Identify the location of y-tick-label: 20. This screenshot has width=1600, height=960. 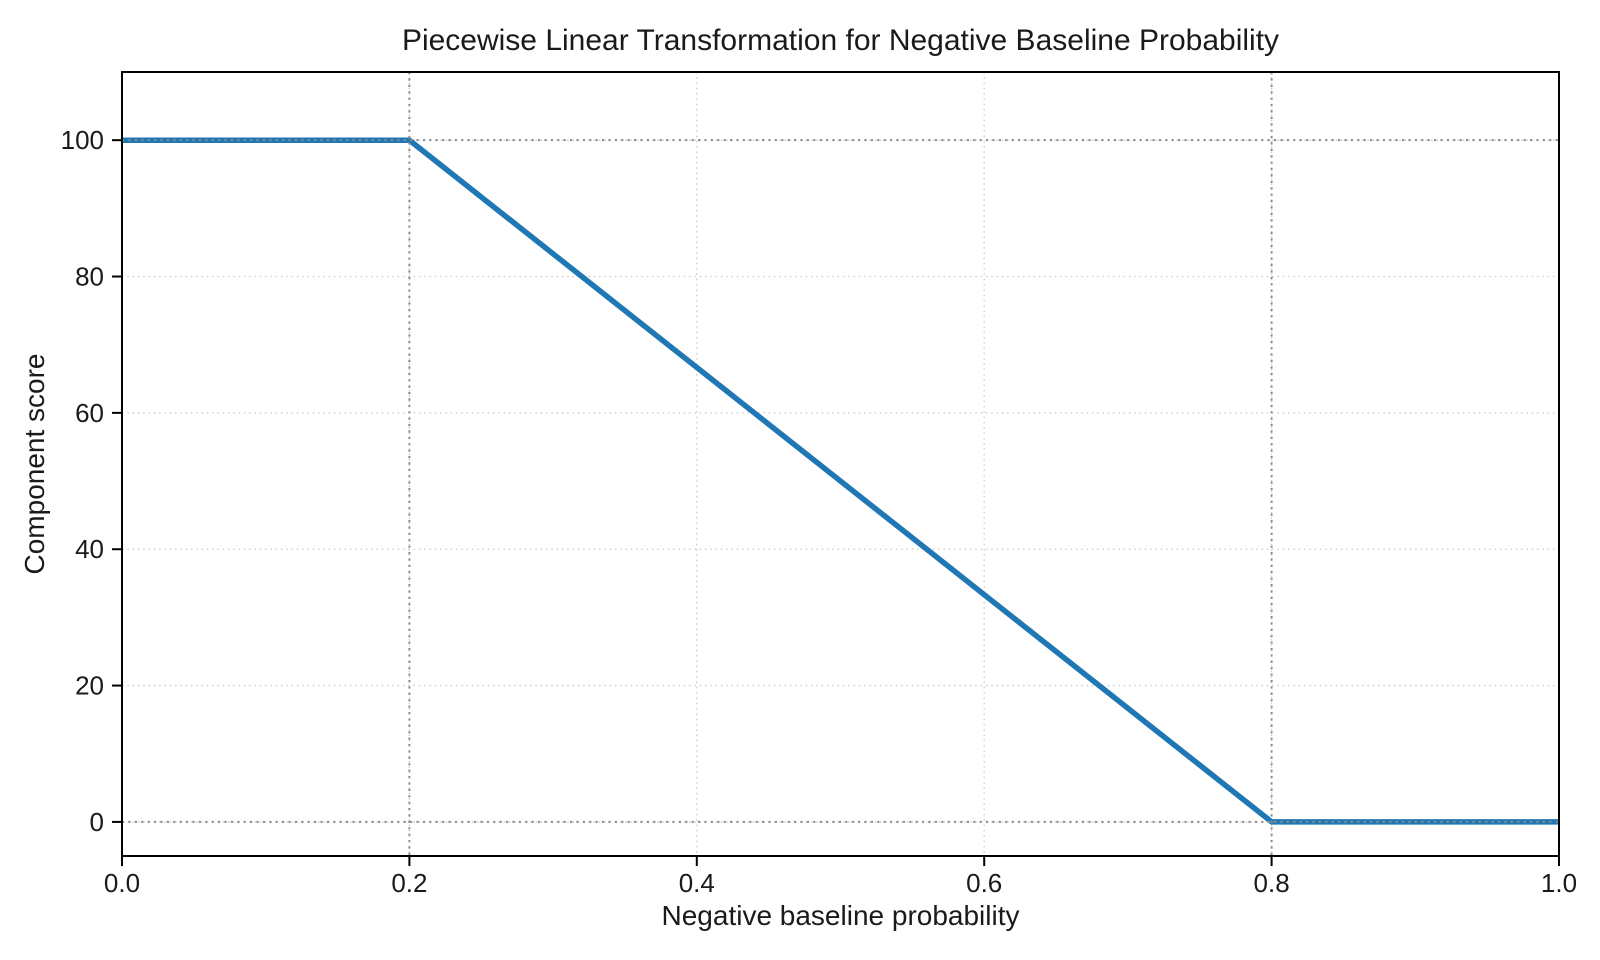
(89, 686).